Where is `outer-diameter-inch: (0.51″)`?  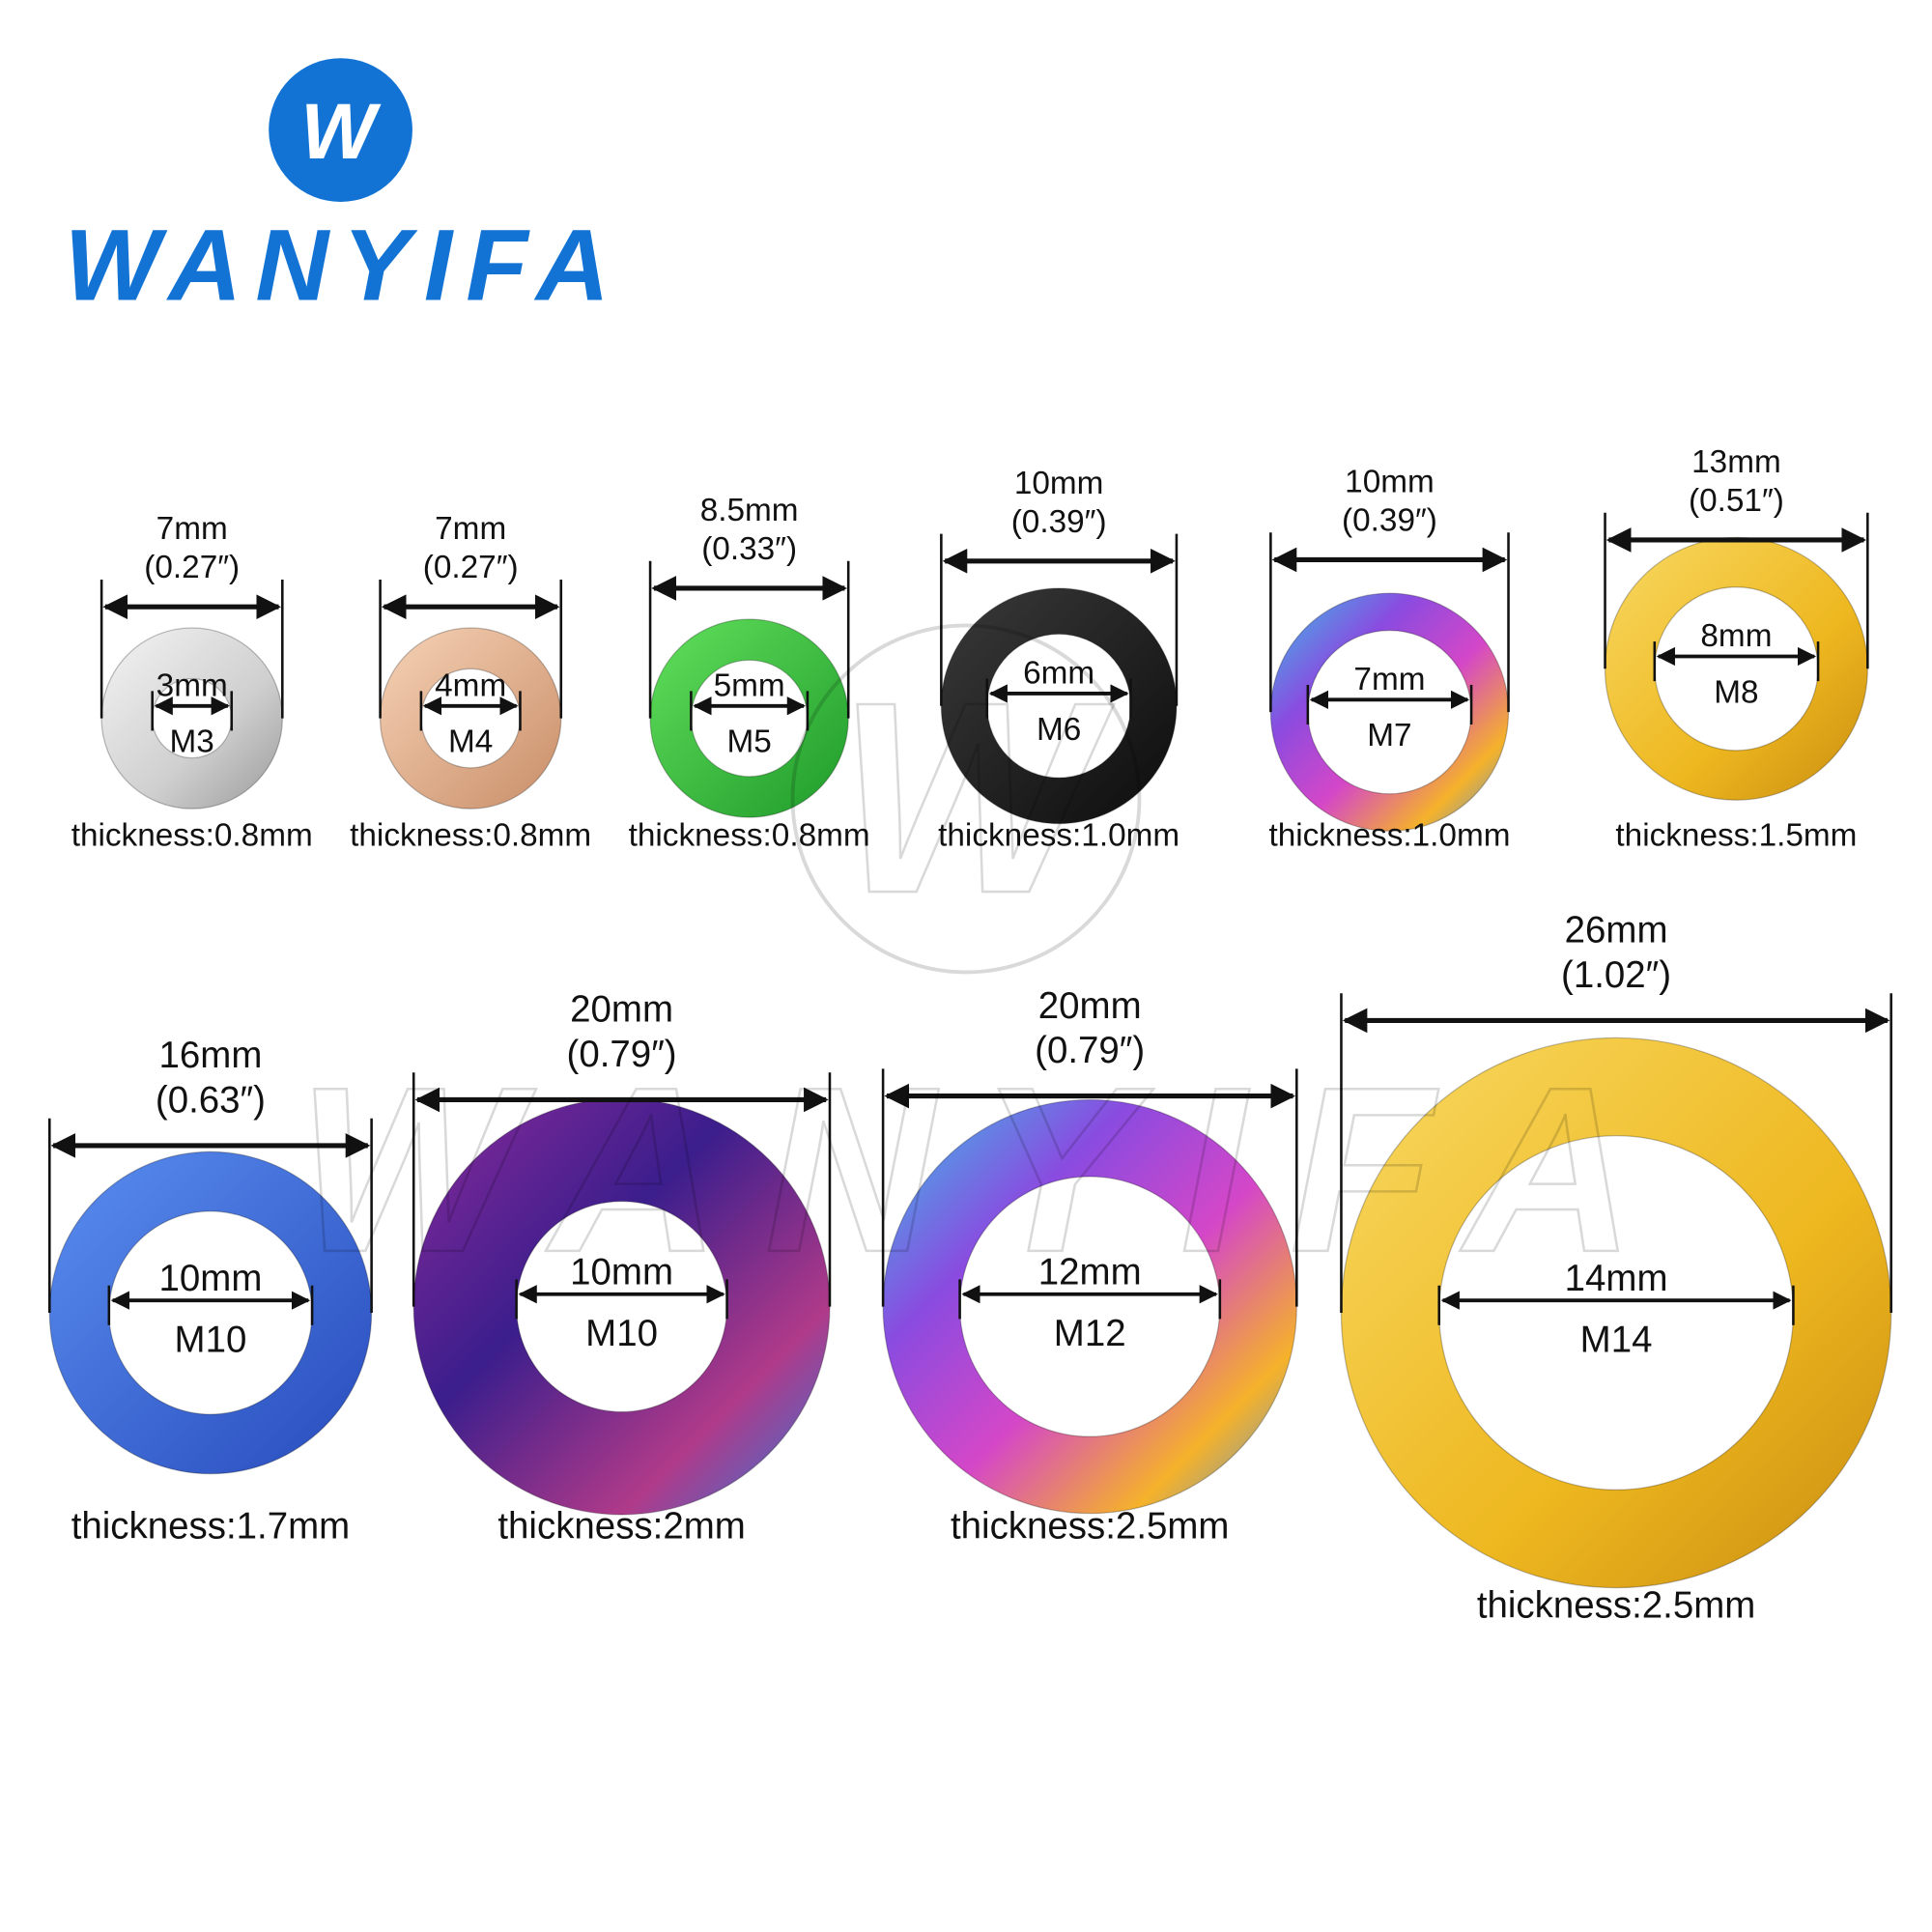
outer-diameter-inch: (0.51″) is located at coordinates (1736, 501).